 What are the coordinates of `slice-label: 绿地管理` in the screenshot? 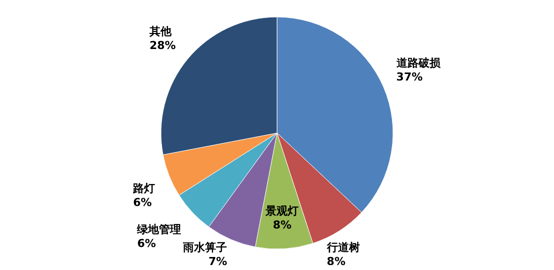 It's located at (159, 229).